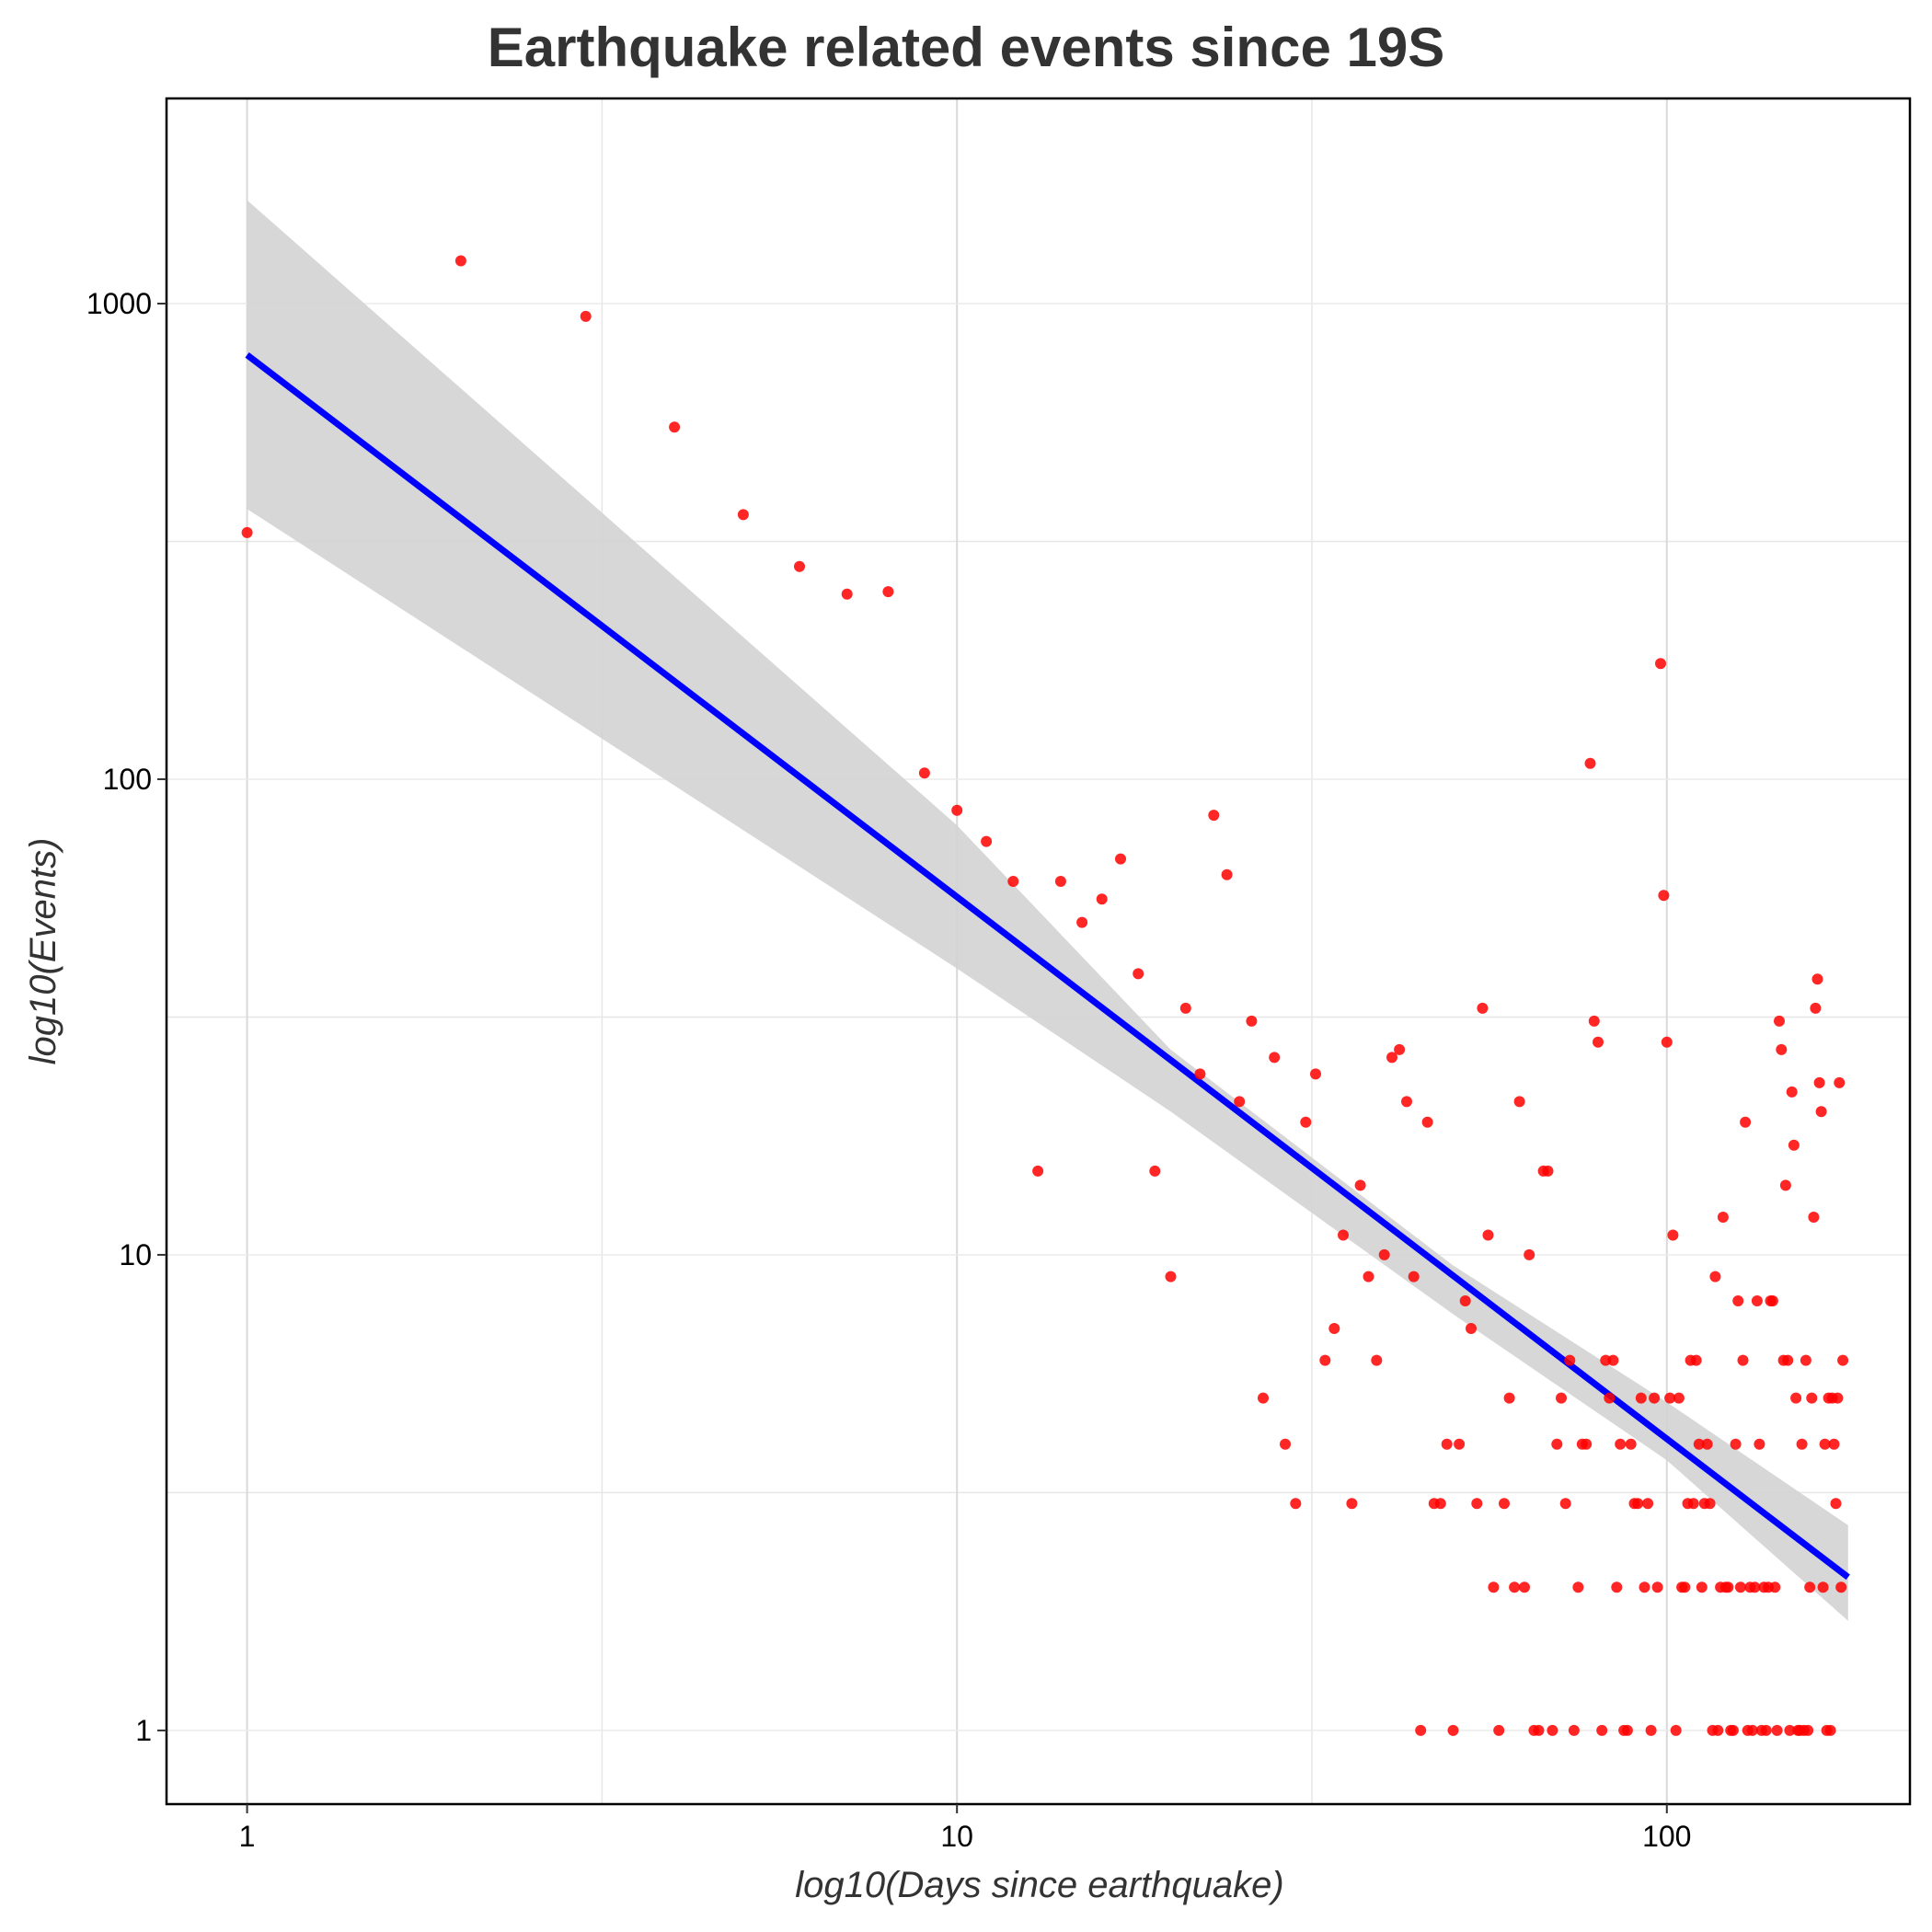  What do you see at coordinates (956, 1836) in the screenshot?
I see `x-tick-label: 10` at bounding box center [956, 1836].